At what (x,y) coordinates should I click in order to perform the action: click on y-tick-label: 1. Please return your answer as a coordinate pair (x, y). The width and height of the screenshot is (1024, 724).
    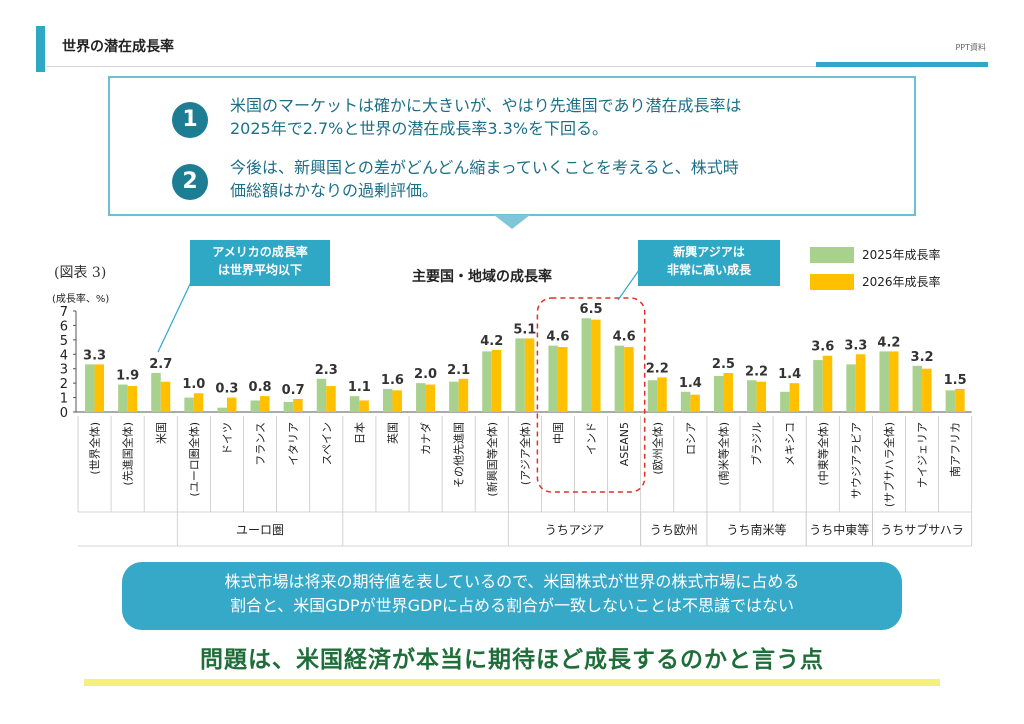
    Looking at the image, I should click on (64, 399).